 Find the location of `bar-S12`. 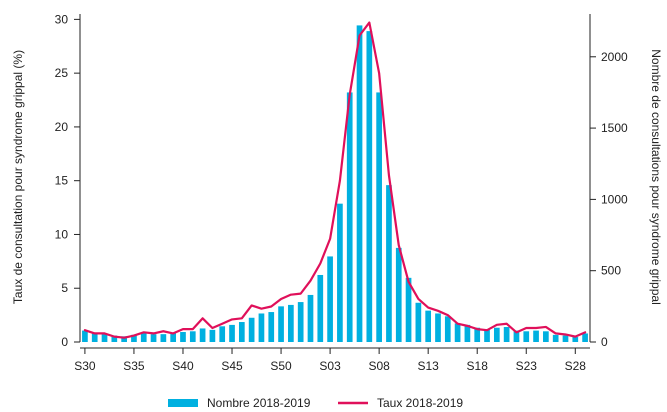

bar-S12 is located at coordinates (418, 322).